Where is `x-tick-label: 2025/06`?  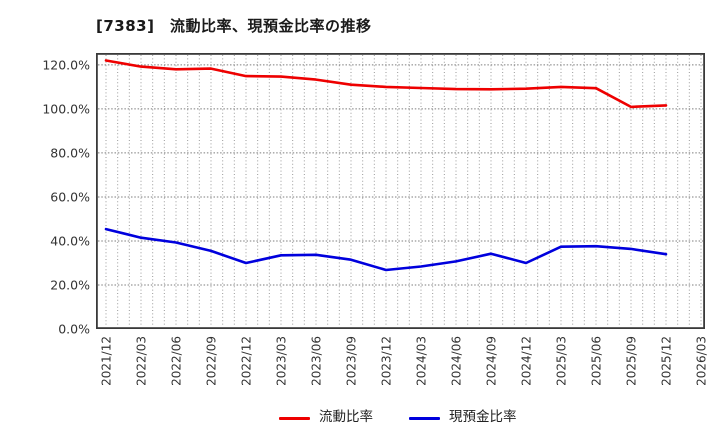 x-tick-label: 2025/06 is located at coordinates (597, 361).